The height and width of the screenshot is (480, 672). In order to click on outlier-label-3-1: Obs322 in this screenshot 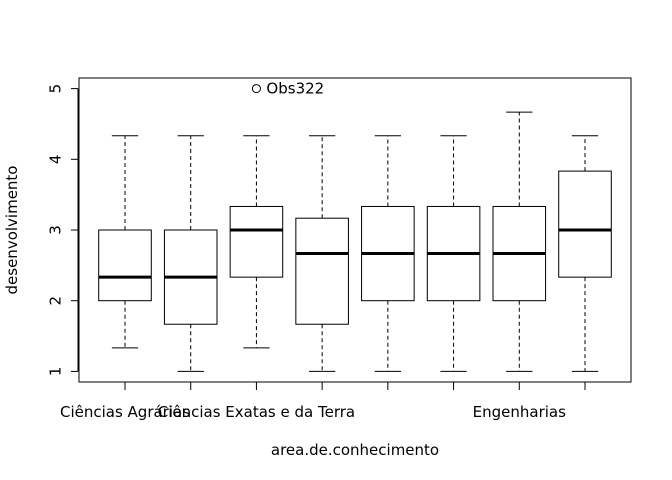, I will do `click(295, 89)`.